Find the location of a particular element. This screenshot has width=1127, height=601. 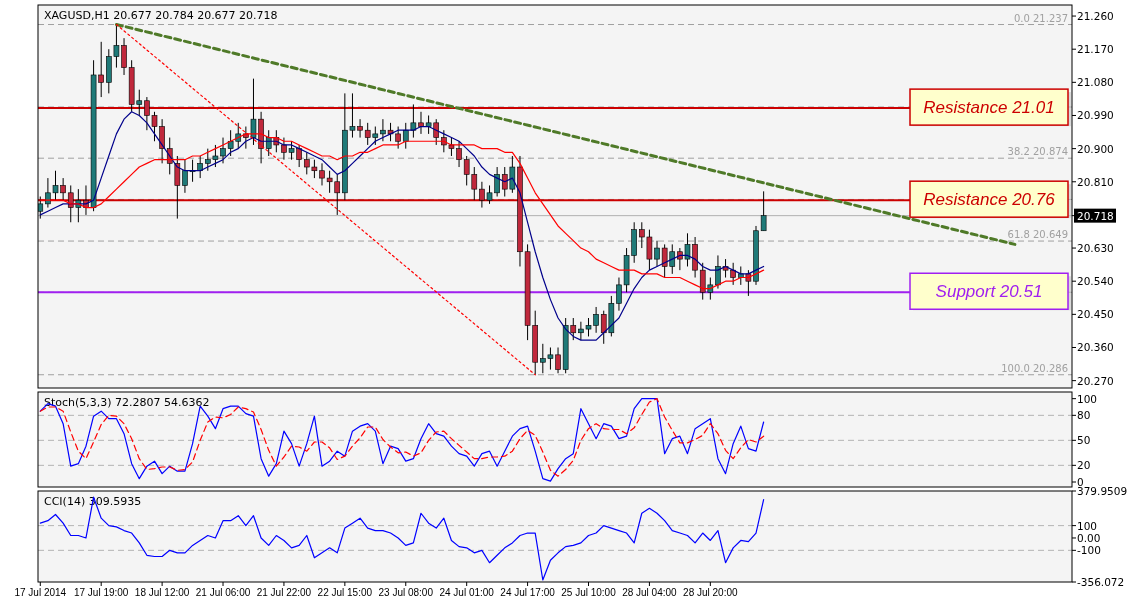

chart-title: Stoch(5,3,3) 72.2807 54.6362 is located at coordinates (127, 402).